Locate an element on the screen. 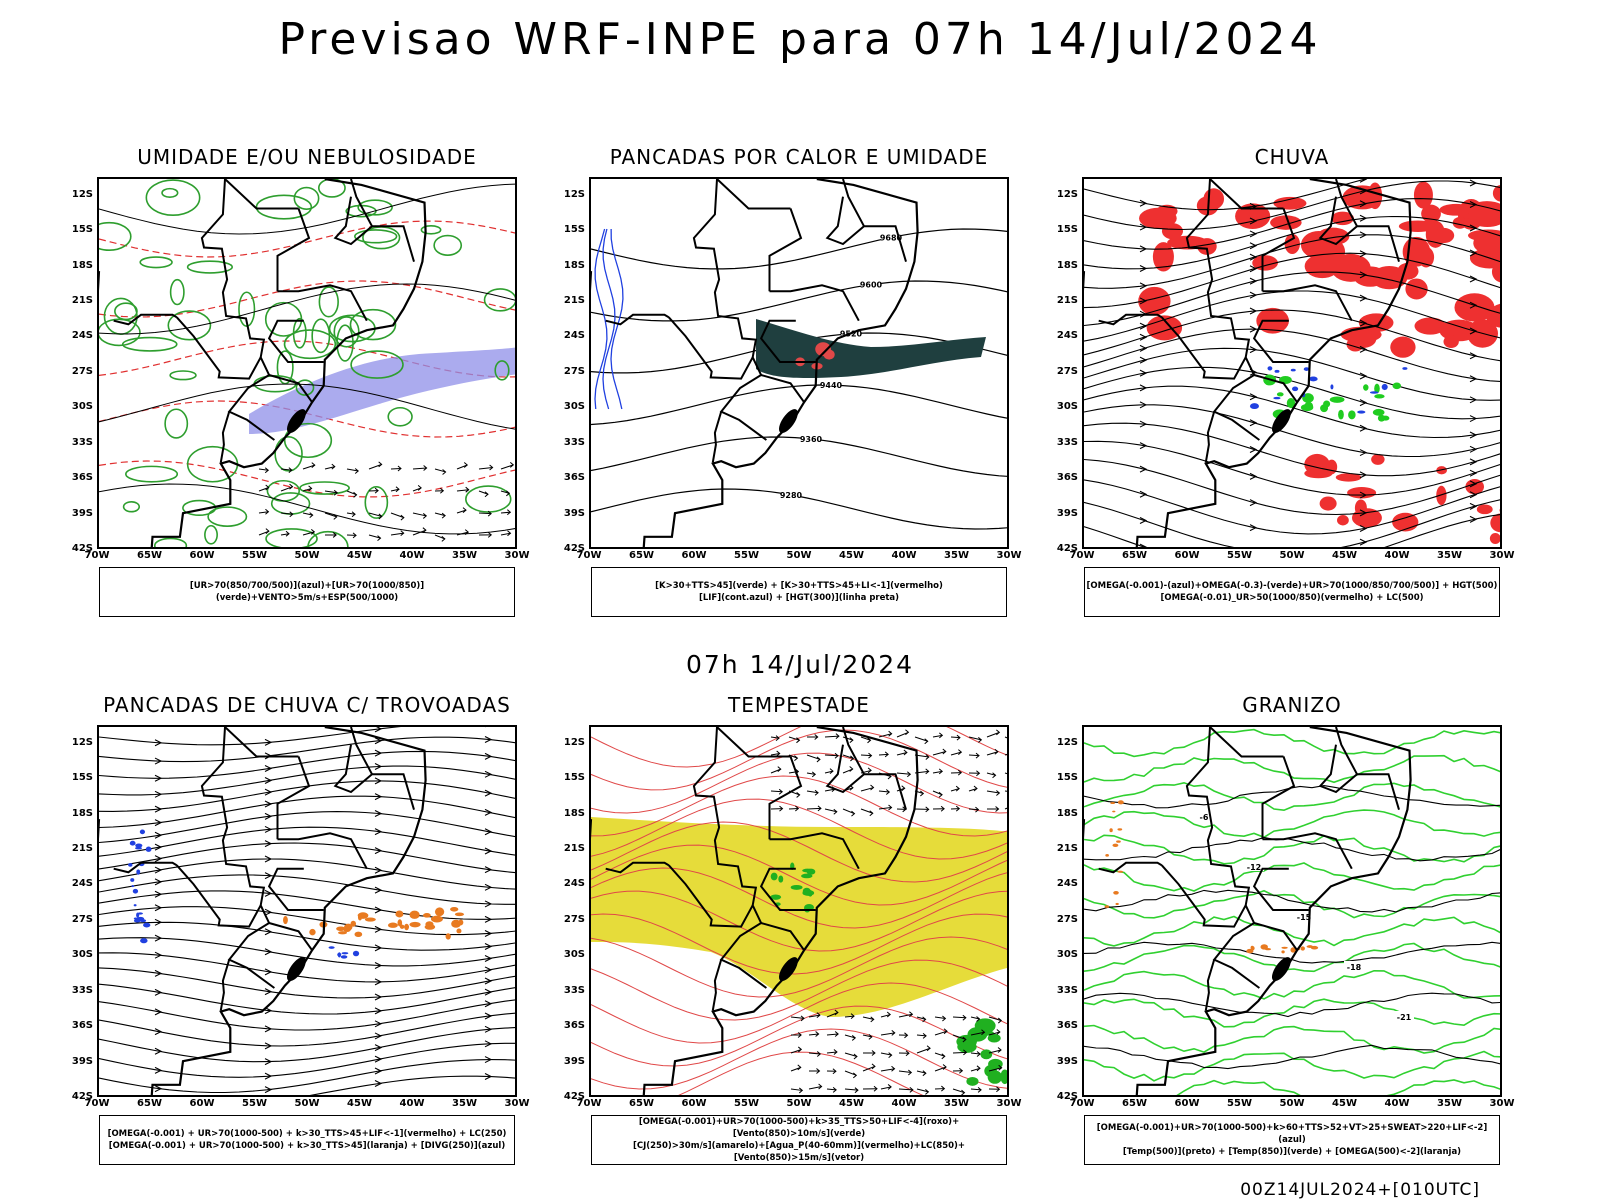 The image size is (1600, 1200). panel-title-umidade-e-ou-nebulosidade: UMIDADE E/OU NEBULOSIDADE is located at coordinates (307, 157).